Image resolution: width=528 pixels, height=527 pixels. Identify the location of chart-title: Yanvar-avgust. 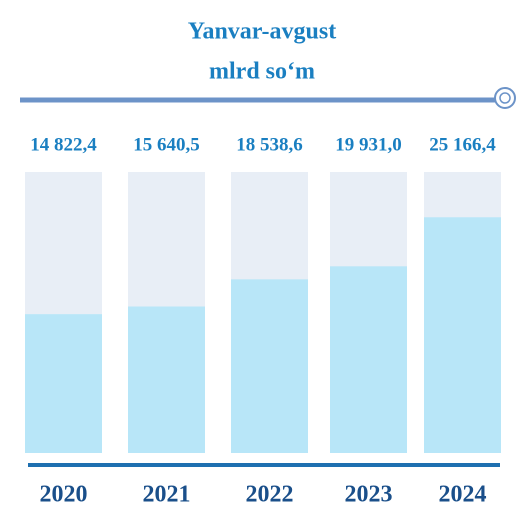
(262, 32).